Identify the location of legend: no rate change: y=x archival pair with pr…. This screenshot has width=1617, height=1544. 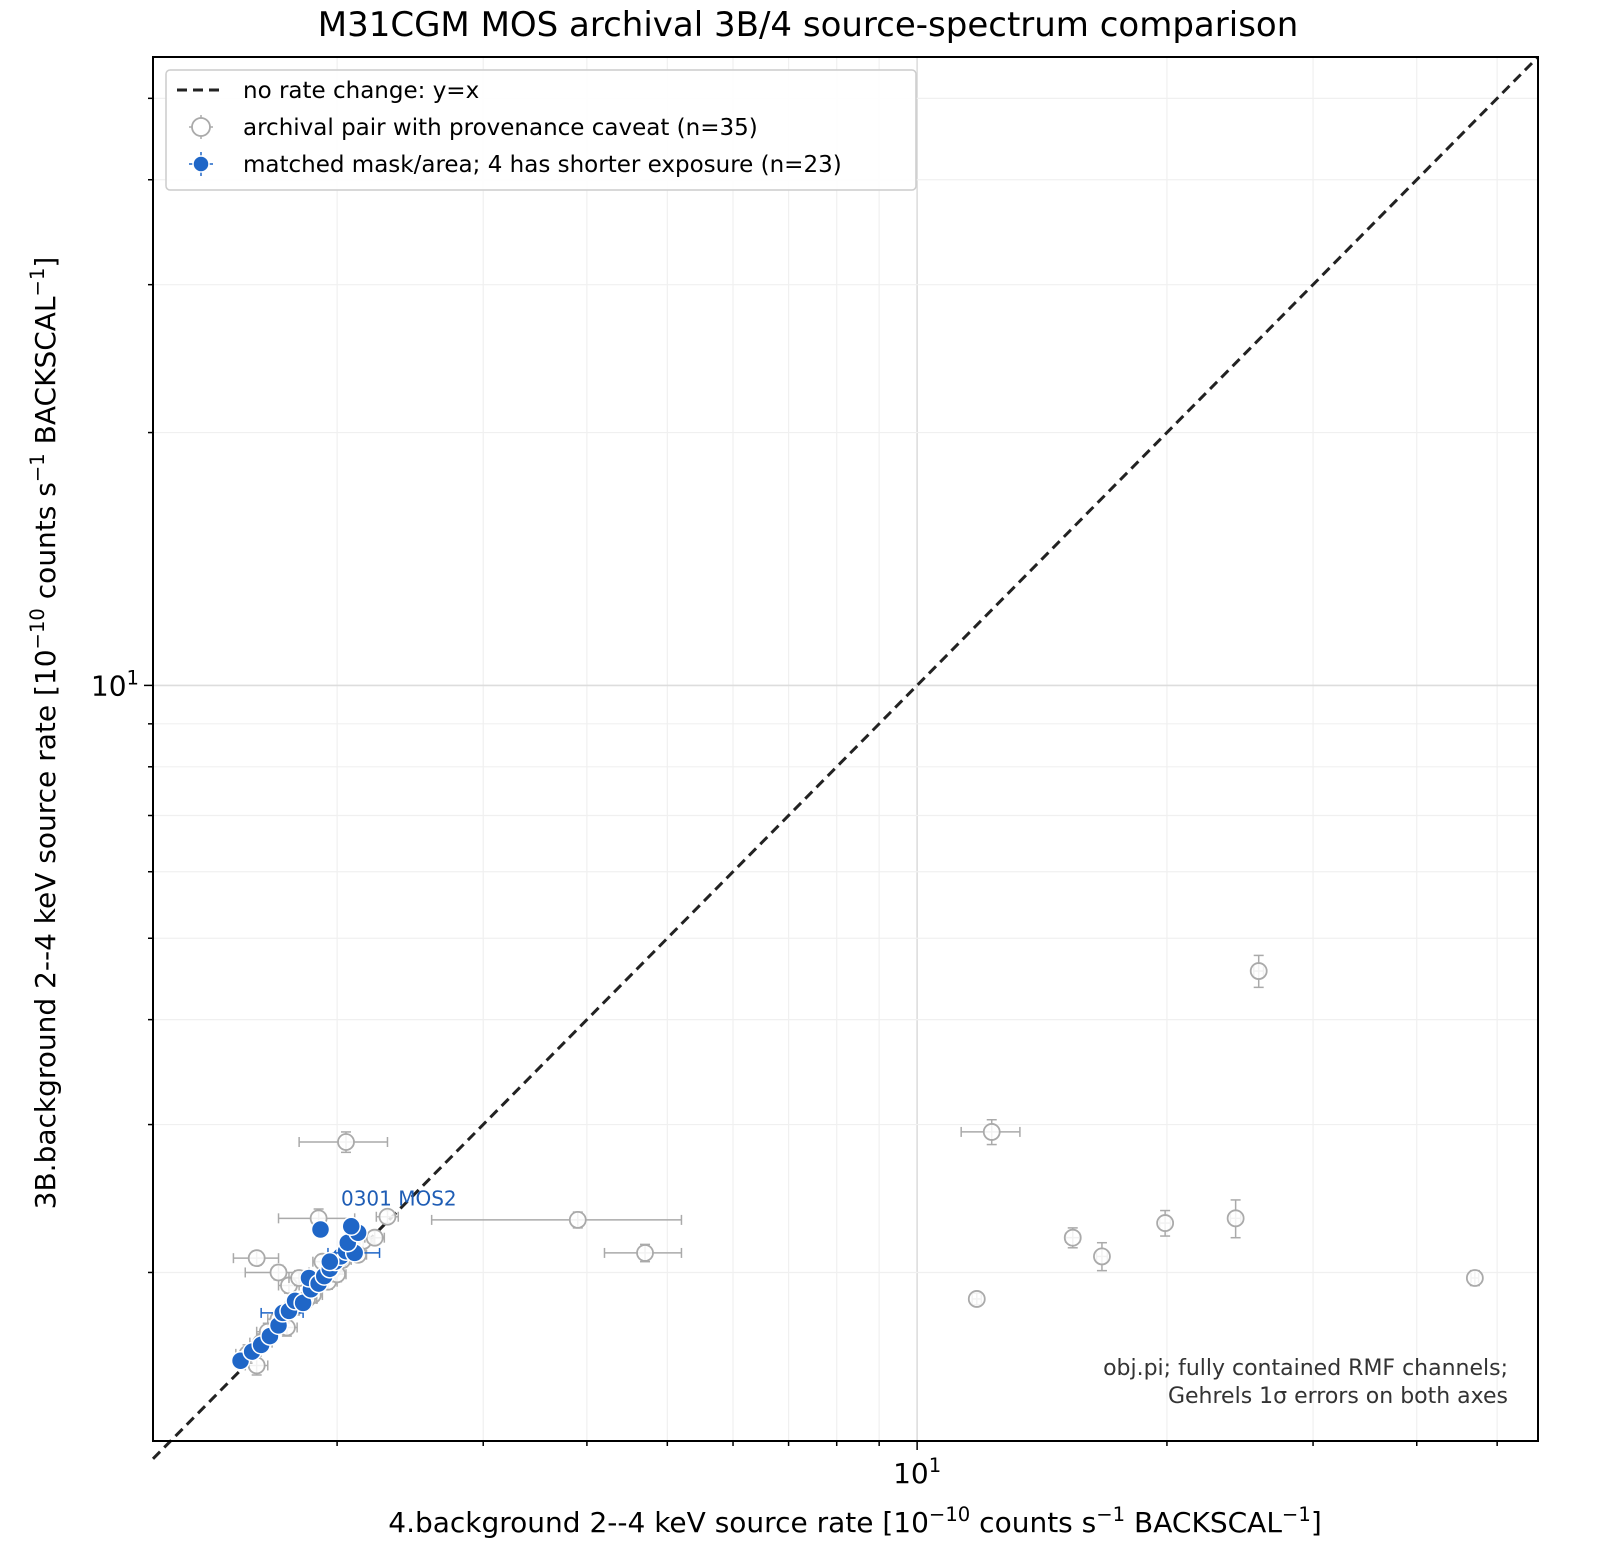
(541, 130).